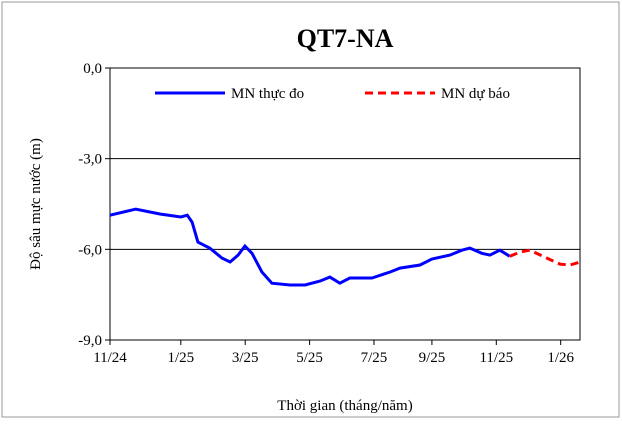 The image size is (622, 425). What do you see at coordinates (475, 94) in the screenshot?
I see `legend-label: MN dự báo` at bounding box center [475, 94].